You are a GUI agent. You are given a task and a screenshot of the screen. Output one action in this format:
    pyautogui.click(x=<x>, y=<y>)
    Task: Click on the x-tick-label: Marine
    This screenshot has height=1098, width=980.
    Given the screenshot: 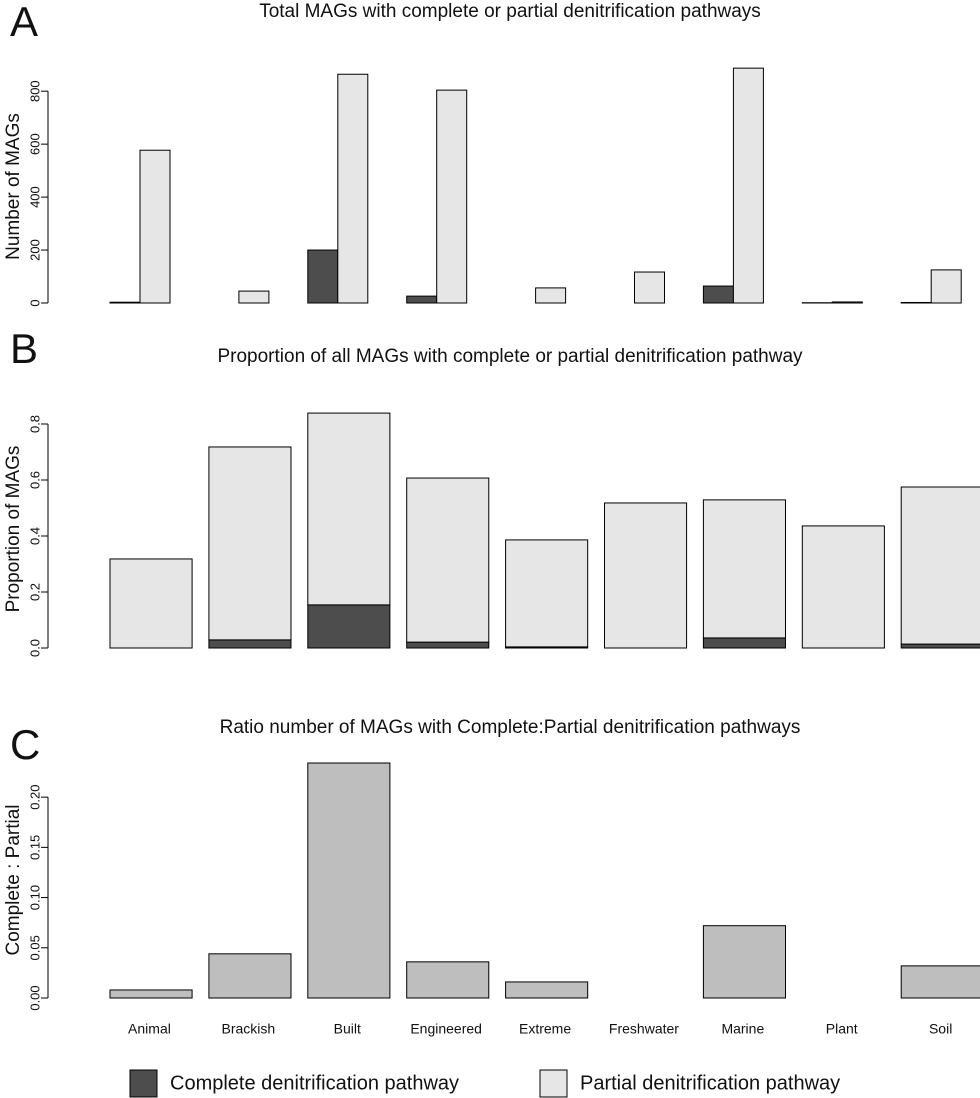 What is the action you would take?
    pyautogui.click(x=742, y=1029)
    